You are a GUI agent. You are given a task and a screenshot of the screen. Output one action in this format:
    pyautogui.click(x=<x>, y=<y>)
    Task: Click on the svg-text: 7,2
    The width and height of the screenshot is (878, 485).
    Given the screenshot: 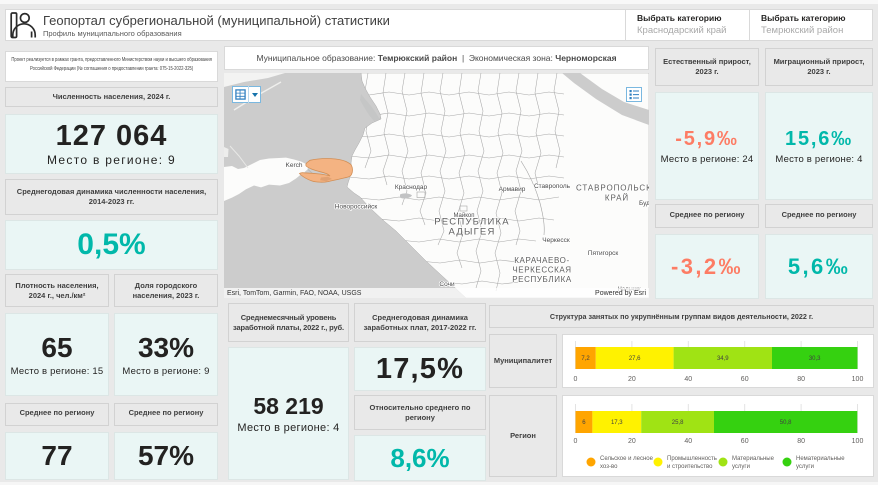 What is the action you would take?
    pyautogui.click(x=585, y=359)
    